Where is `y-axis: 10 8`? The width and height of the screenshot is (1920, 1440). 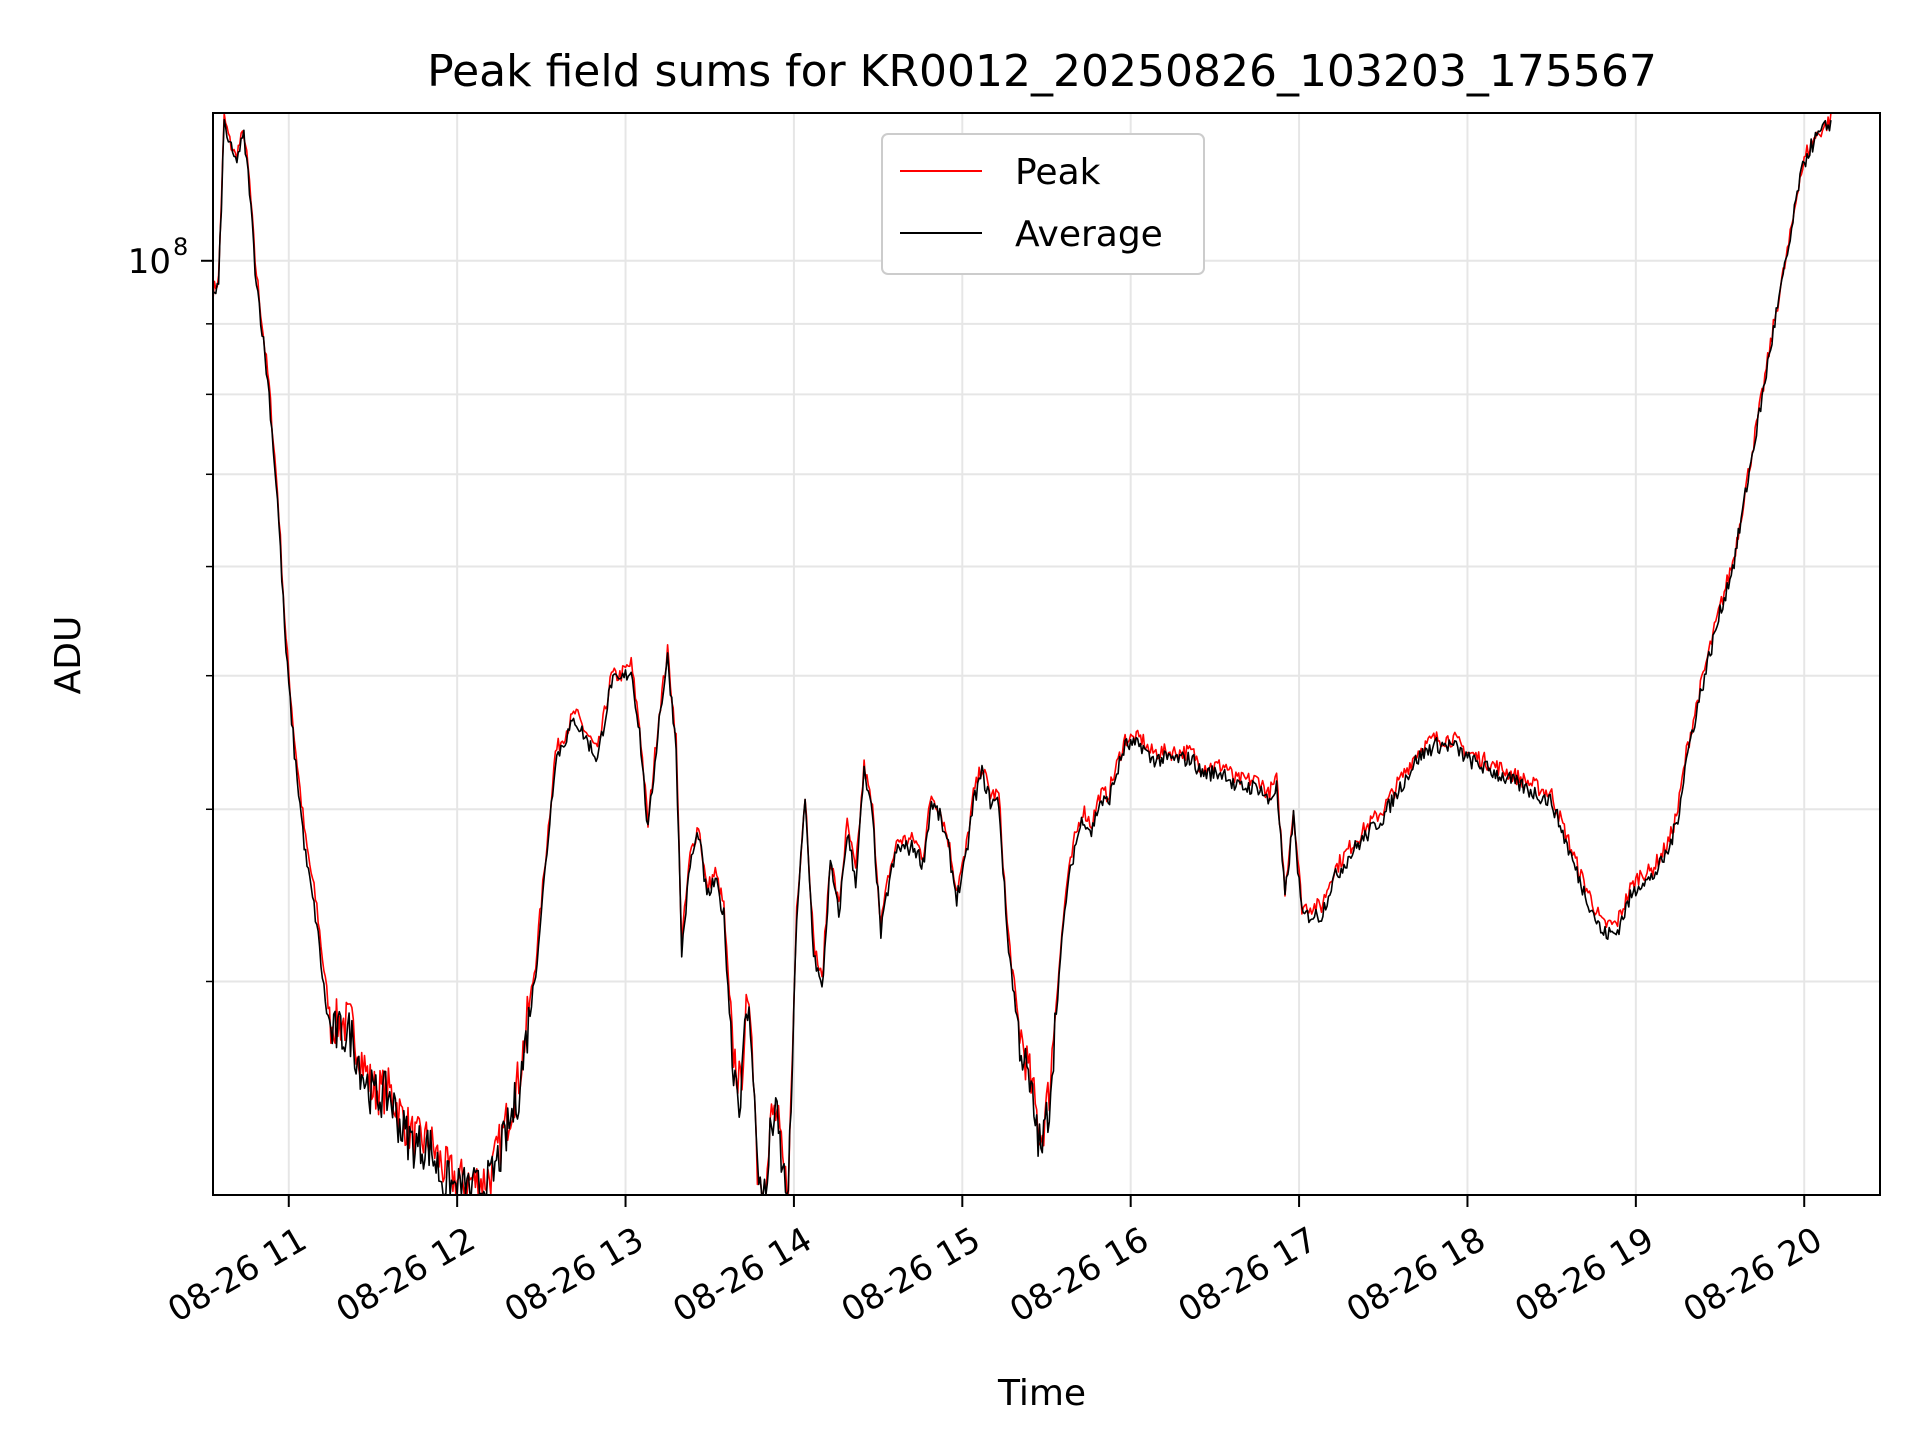 y-axis: 10 8 is located at coordinates (170, 608).